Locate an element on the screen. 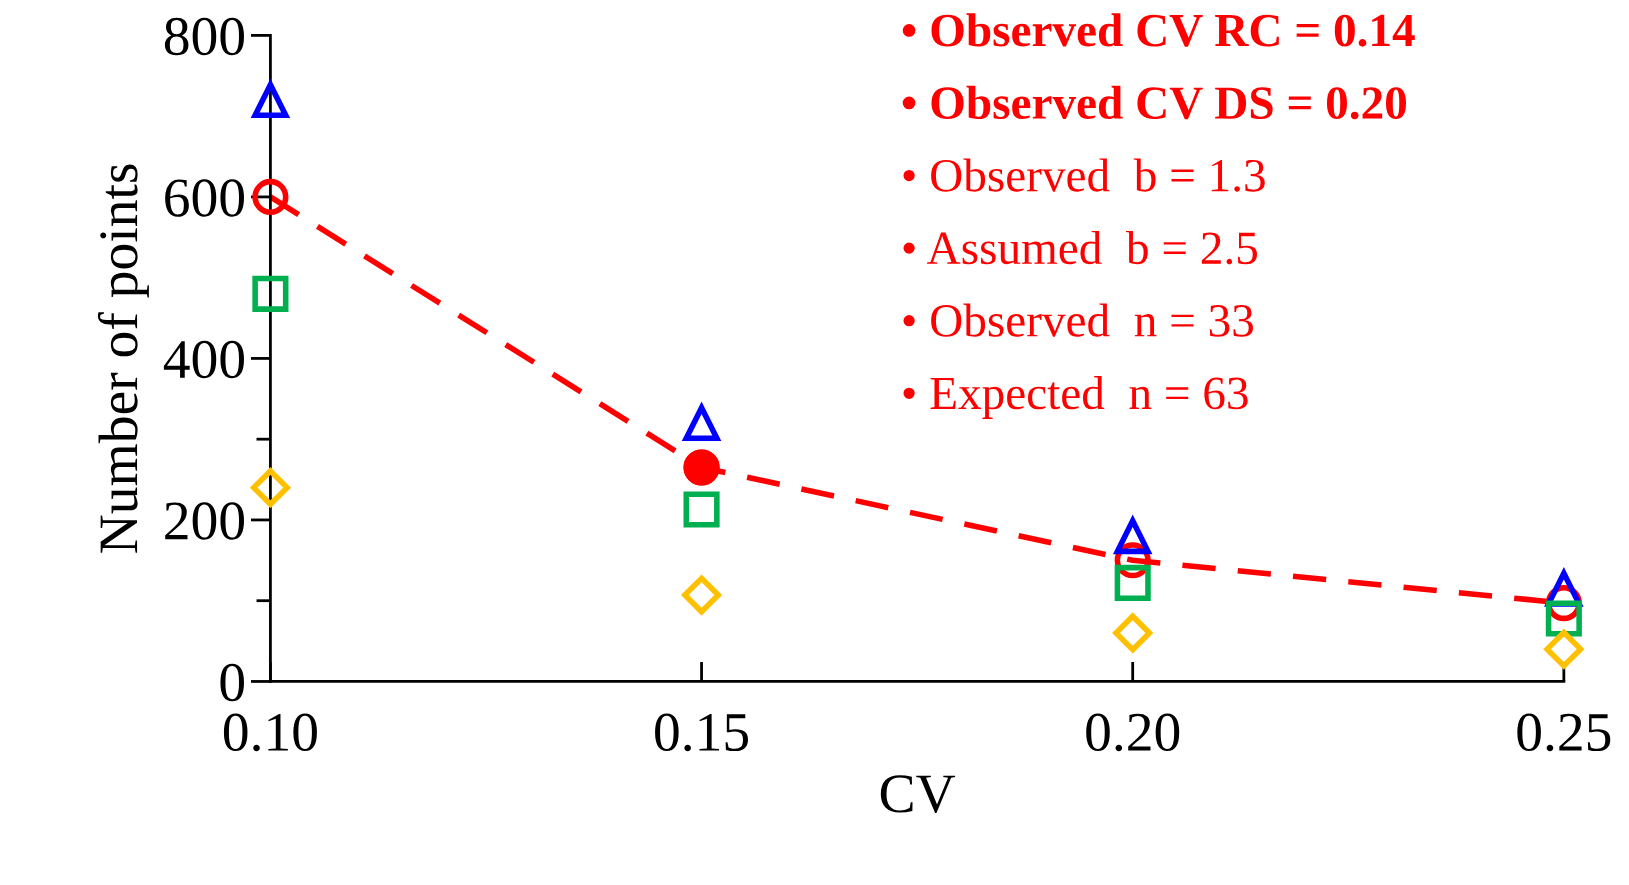 The image size is (1629, 885). x-tick-label: 0.10 is located at coordinates (270, 732).